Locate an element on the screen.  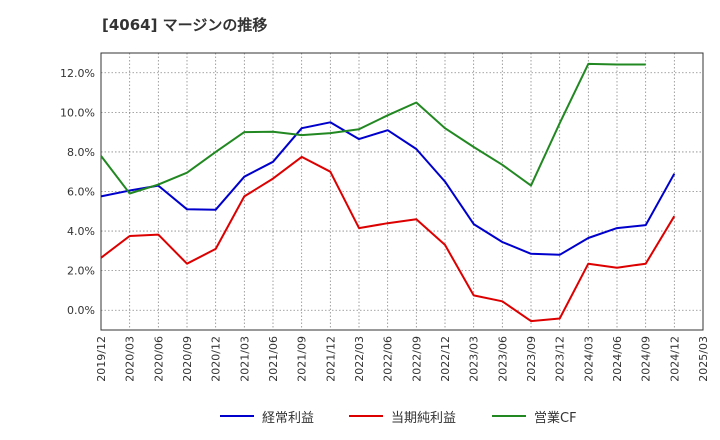
x-tick-label: 2020/12 is located at coordinates (216, 359).